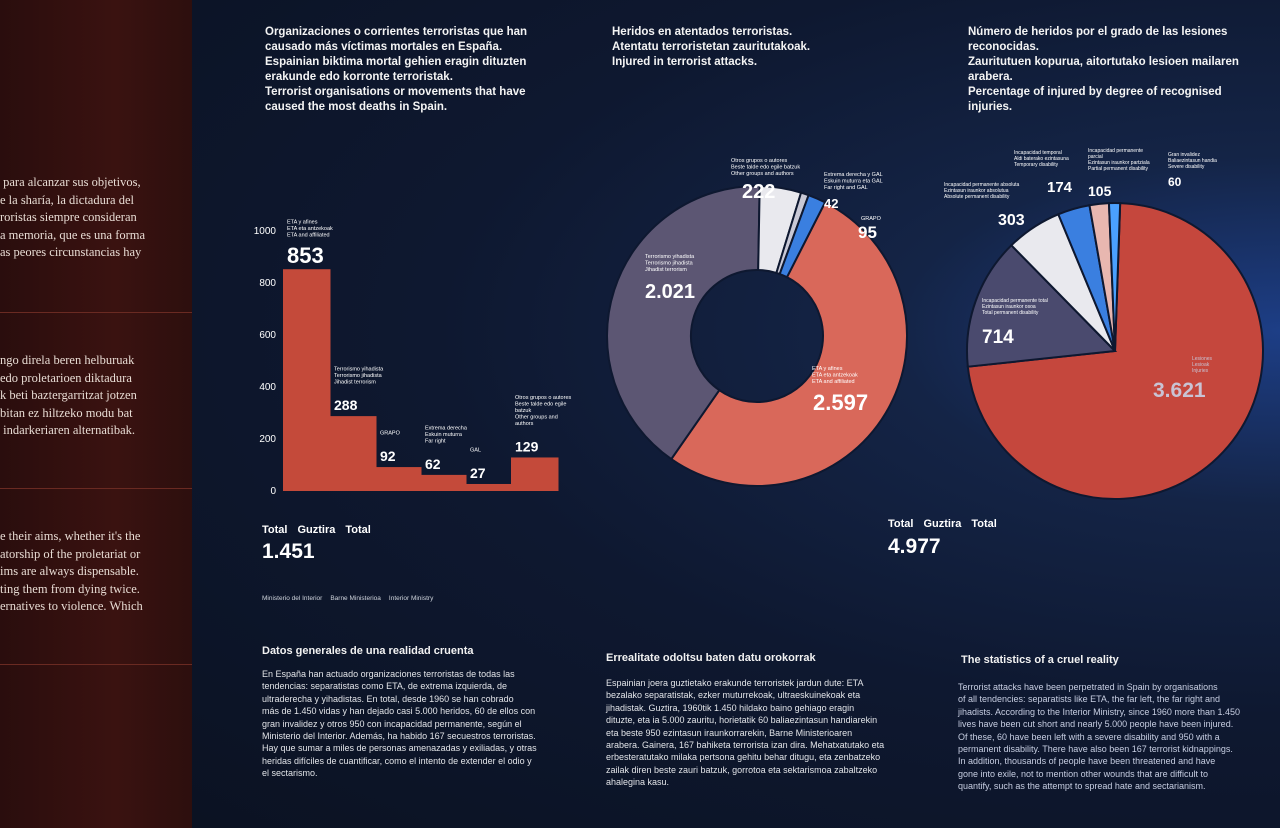 The image size is (1280, 828). Describe the element at coordinates (540, 404) in the screenshot. I see `bar-category-label: Beste talde edo egile` at that location.